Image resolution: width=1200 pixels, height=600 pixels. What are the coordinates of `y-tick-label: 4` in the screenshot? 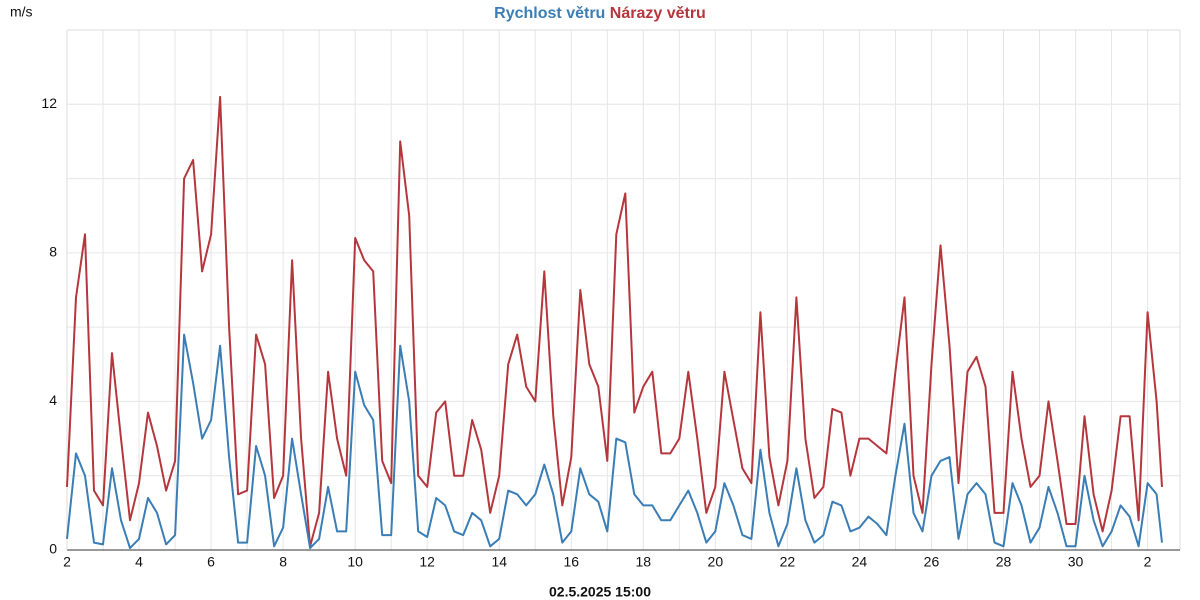 It's located at (53, 400).